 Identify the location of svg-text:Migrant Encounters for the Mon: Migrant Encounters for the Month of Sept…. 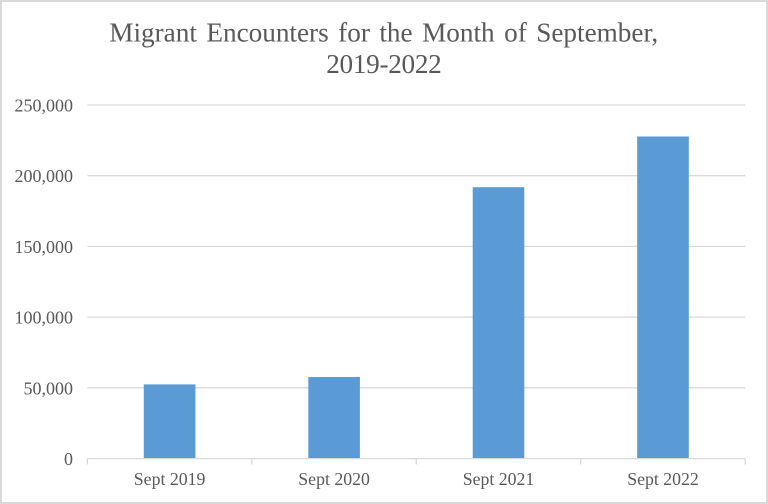
(383, 32).